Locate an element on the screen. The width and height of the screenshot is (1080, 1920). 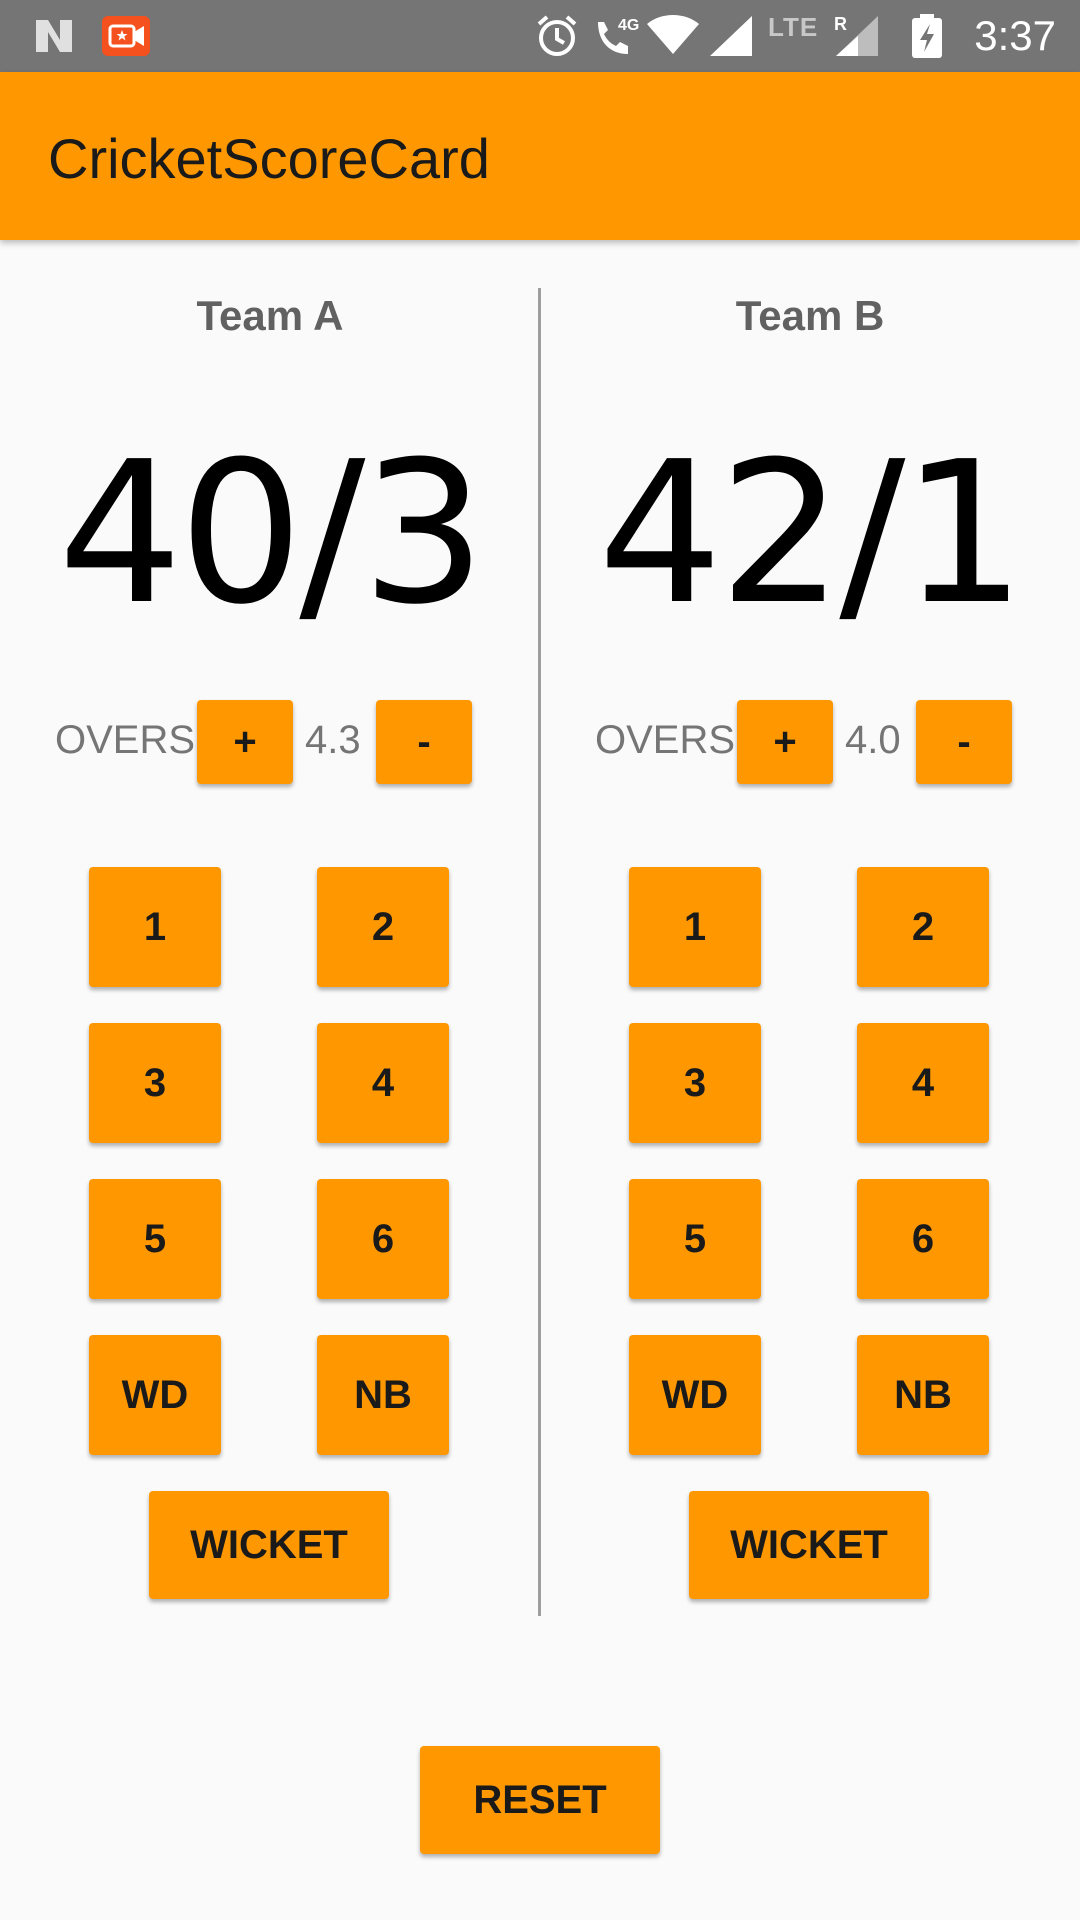
svg-text: R is located at coordinates (840, 24).